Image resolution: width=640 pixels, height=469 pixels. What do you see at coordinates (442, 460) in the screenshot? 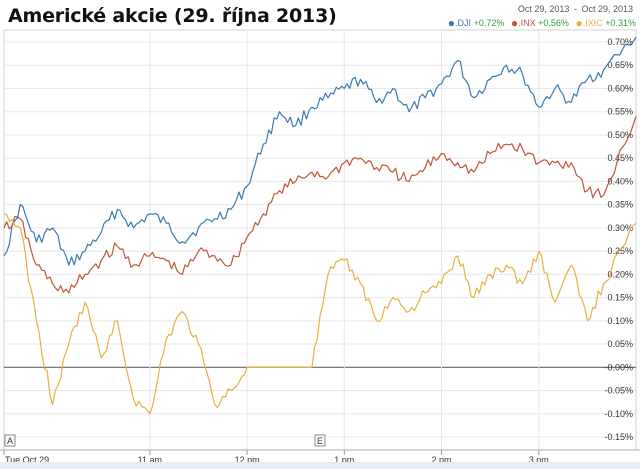
I see `x-tick-label: 2 pm` at bounding box center [442, 460].